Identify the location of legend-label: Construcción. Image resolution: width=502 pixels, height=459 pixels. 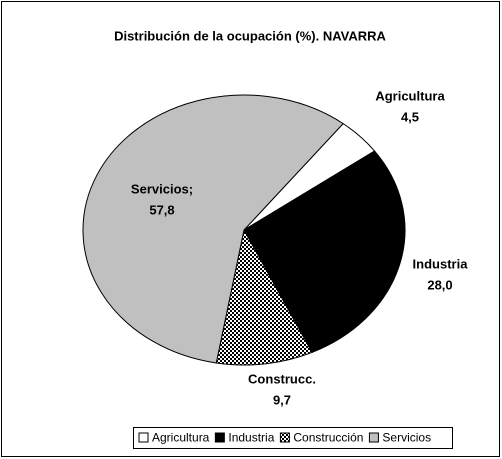
(328, 438).